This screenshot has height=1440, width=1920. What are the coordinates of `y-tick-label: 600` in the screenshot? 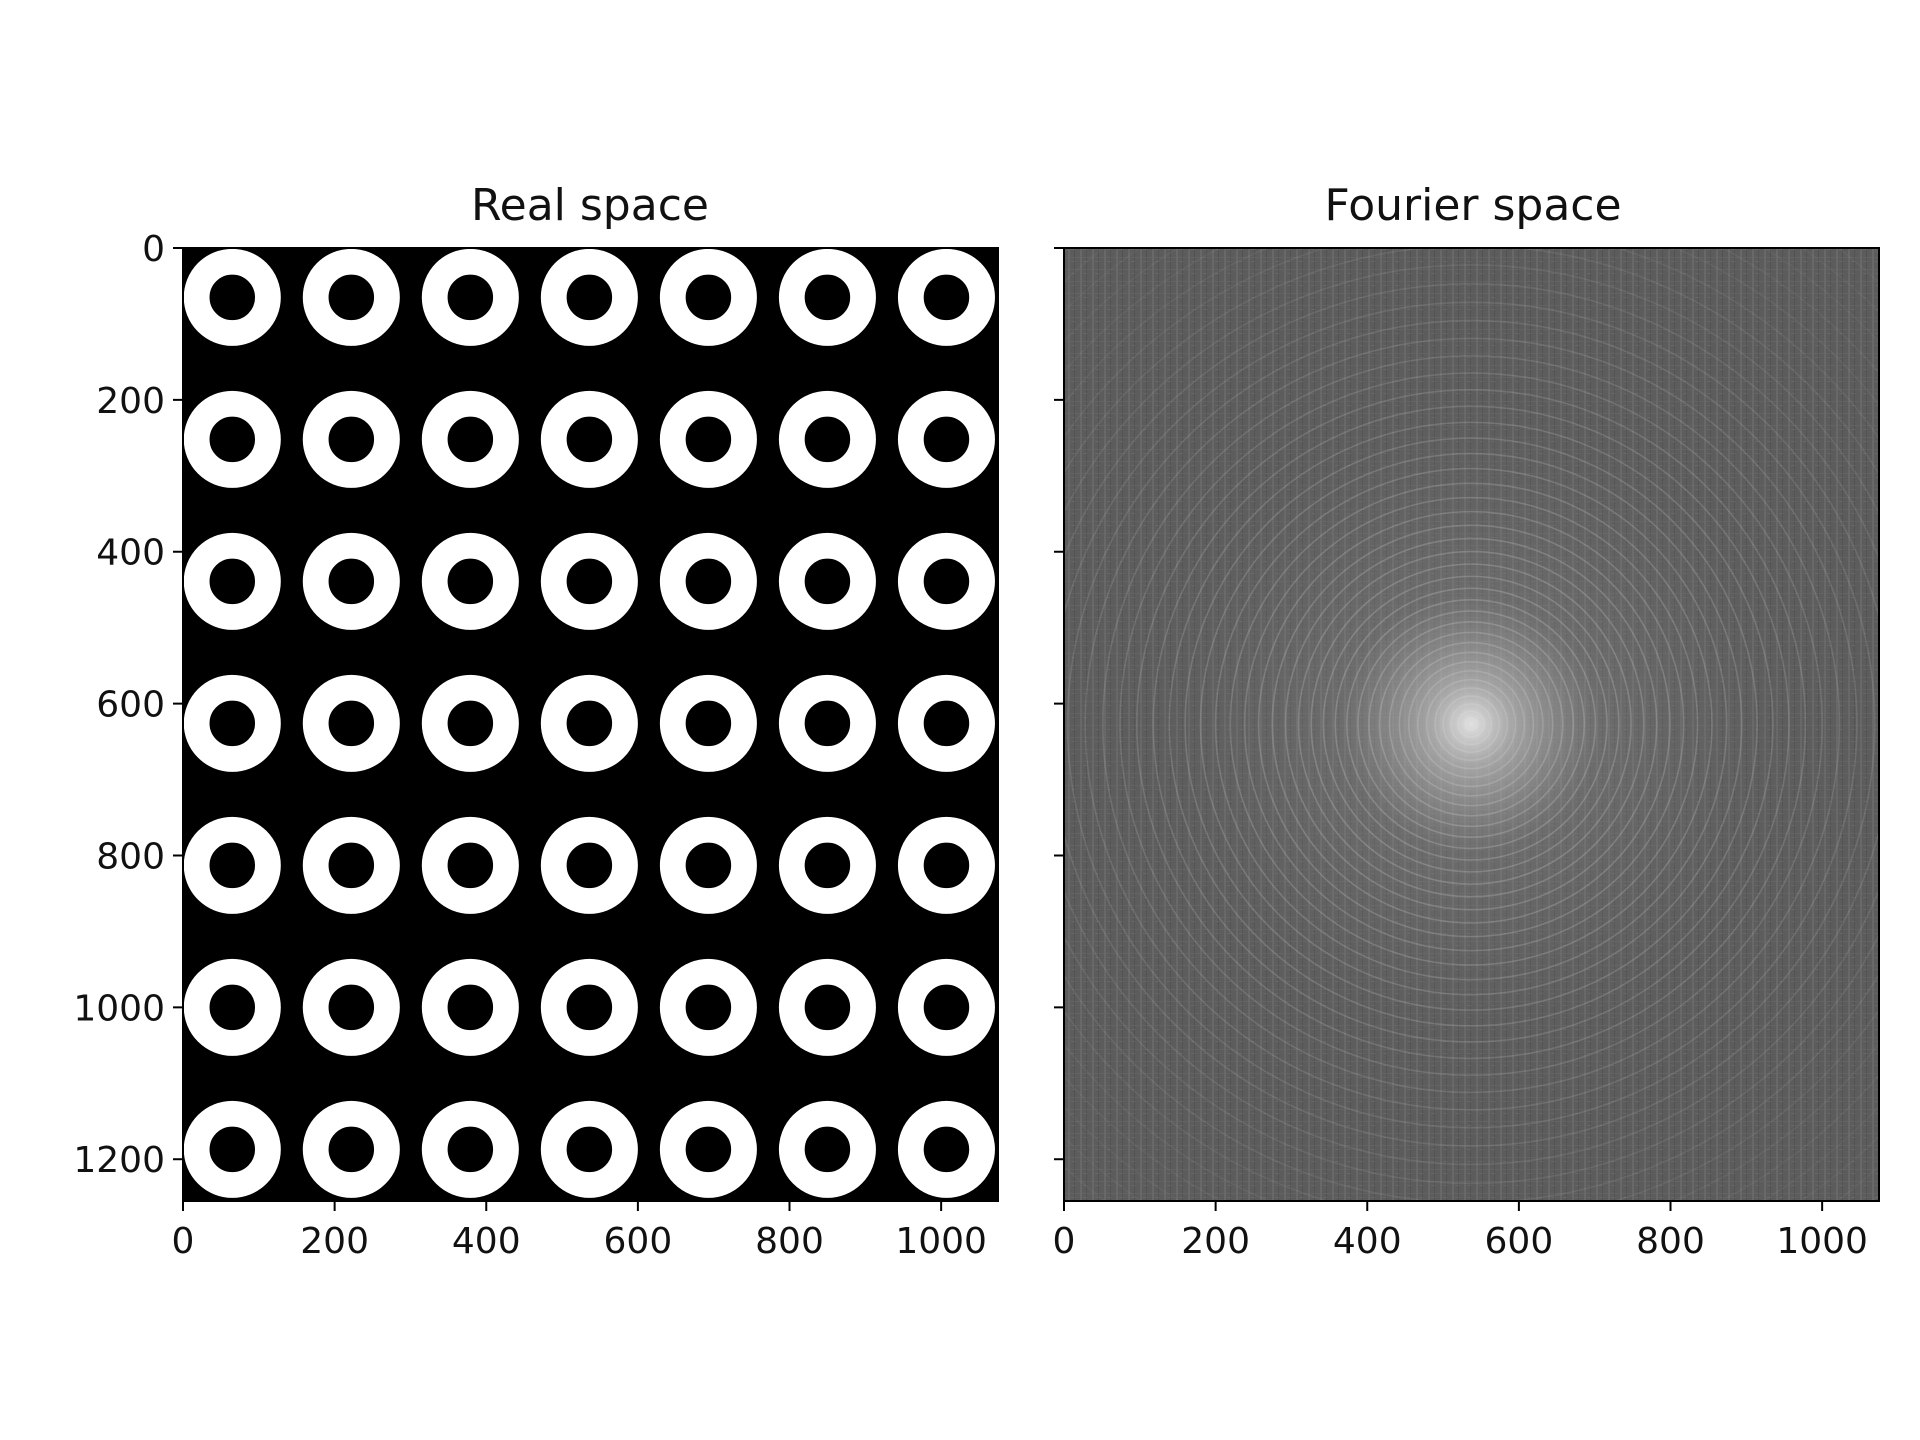 It's located at (130, 705).